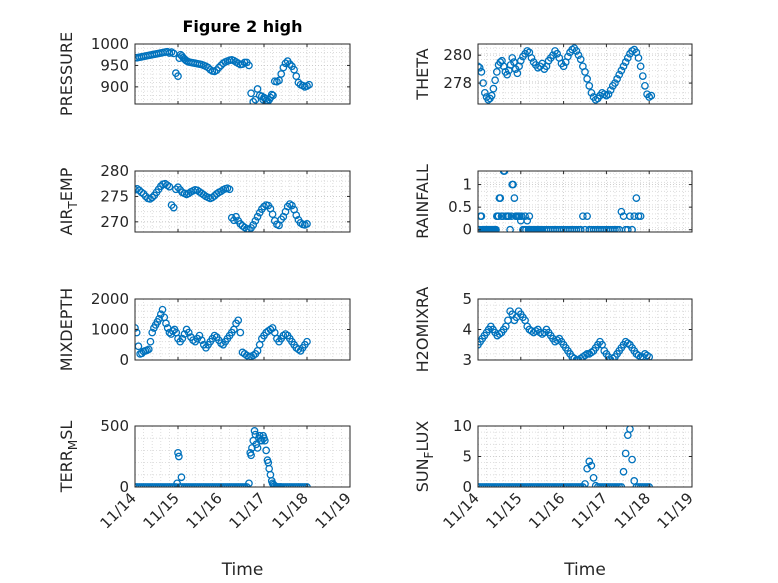 The image size is (778, 583). I want to click on panel-1-y-tick-label: 278, so click(457, 83).